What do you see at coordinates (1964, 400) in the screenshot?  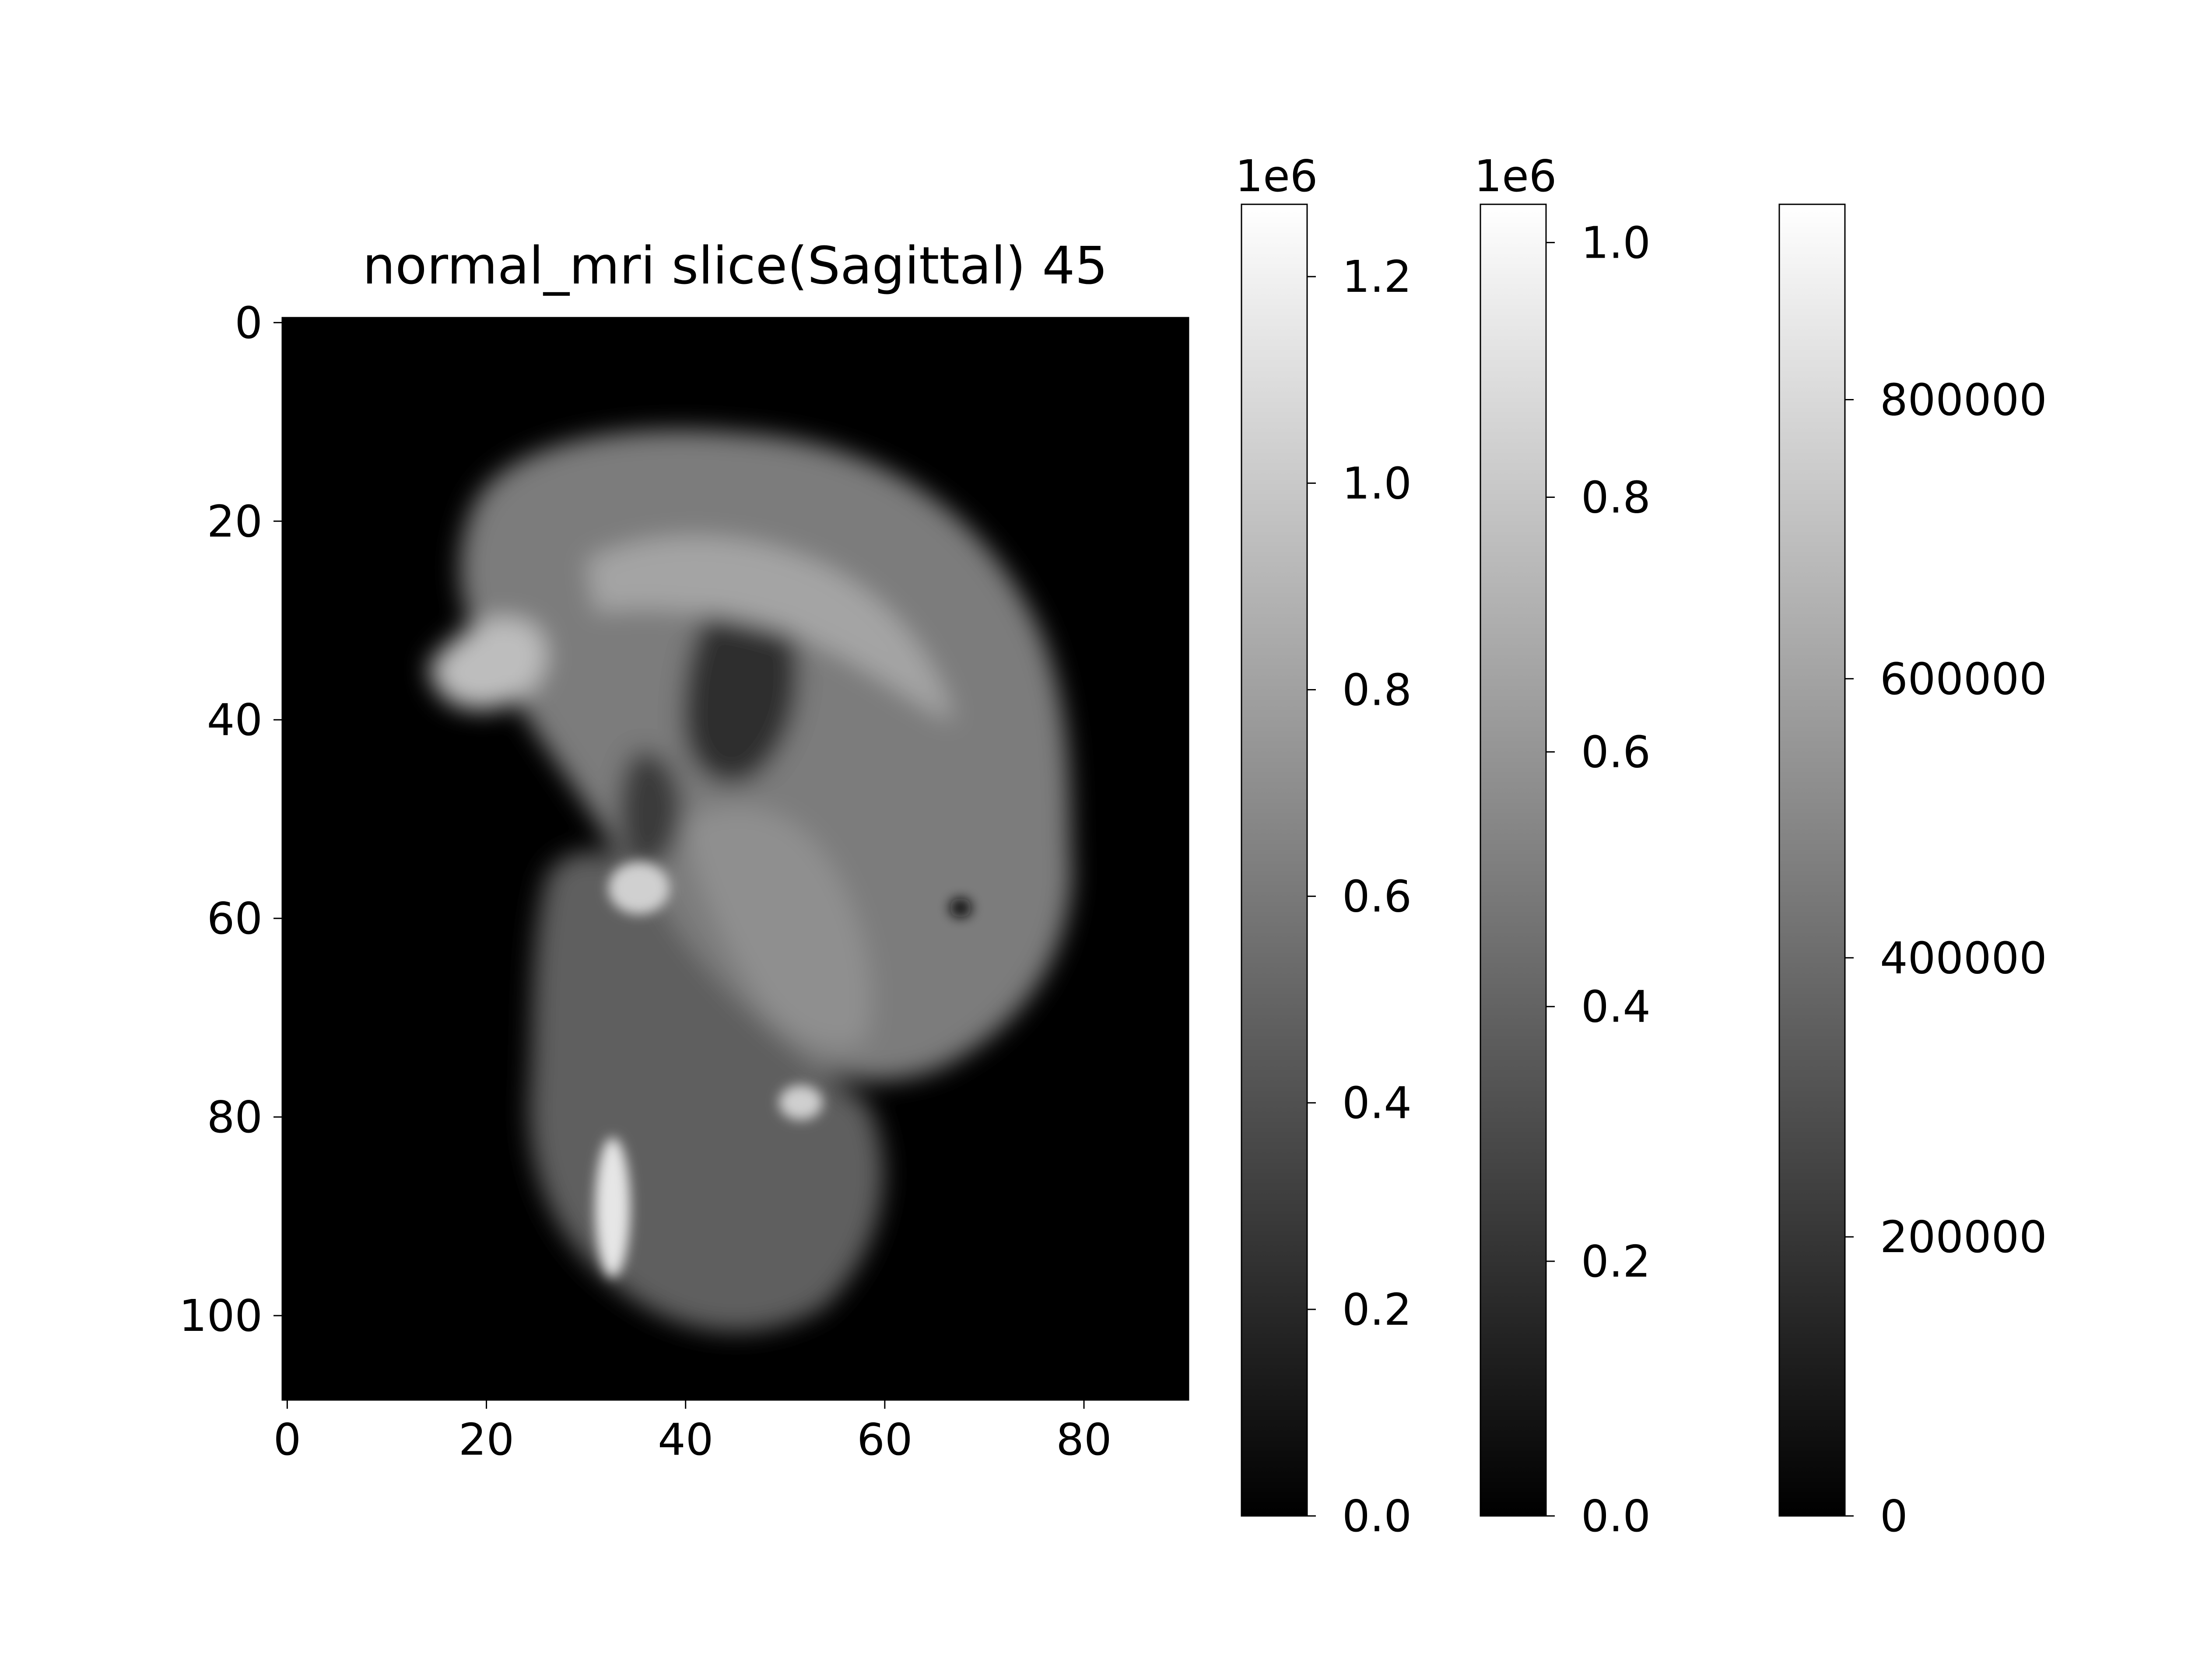 I see `colorbar-tick-label: 800000` at bounding box center [1964, 400].